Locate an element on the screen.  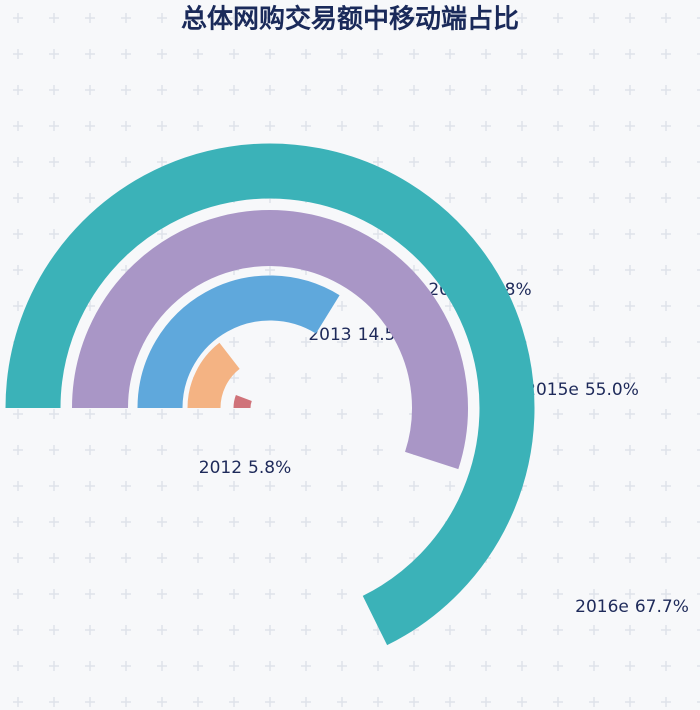
data-label: 2012 5.8% is located at coordinates (245, 468).